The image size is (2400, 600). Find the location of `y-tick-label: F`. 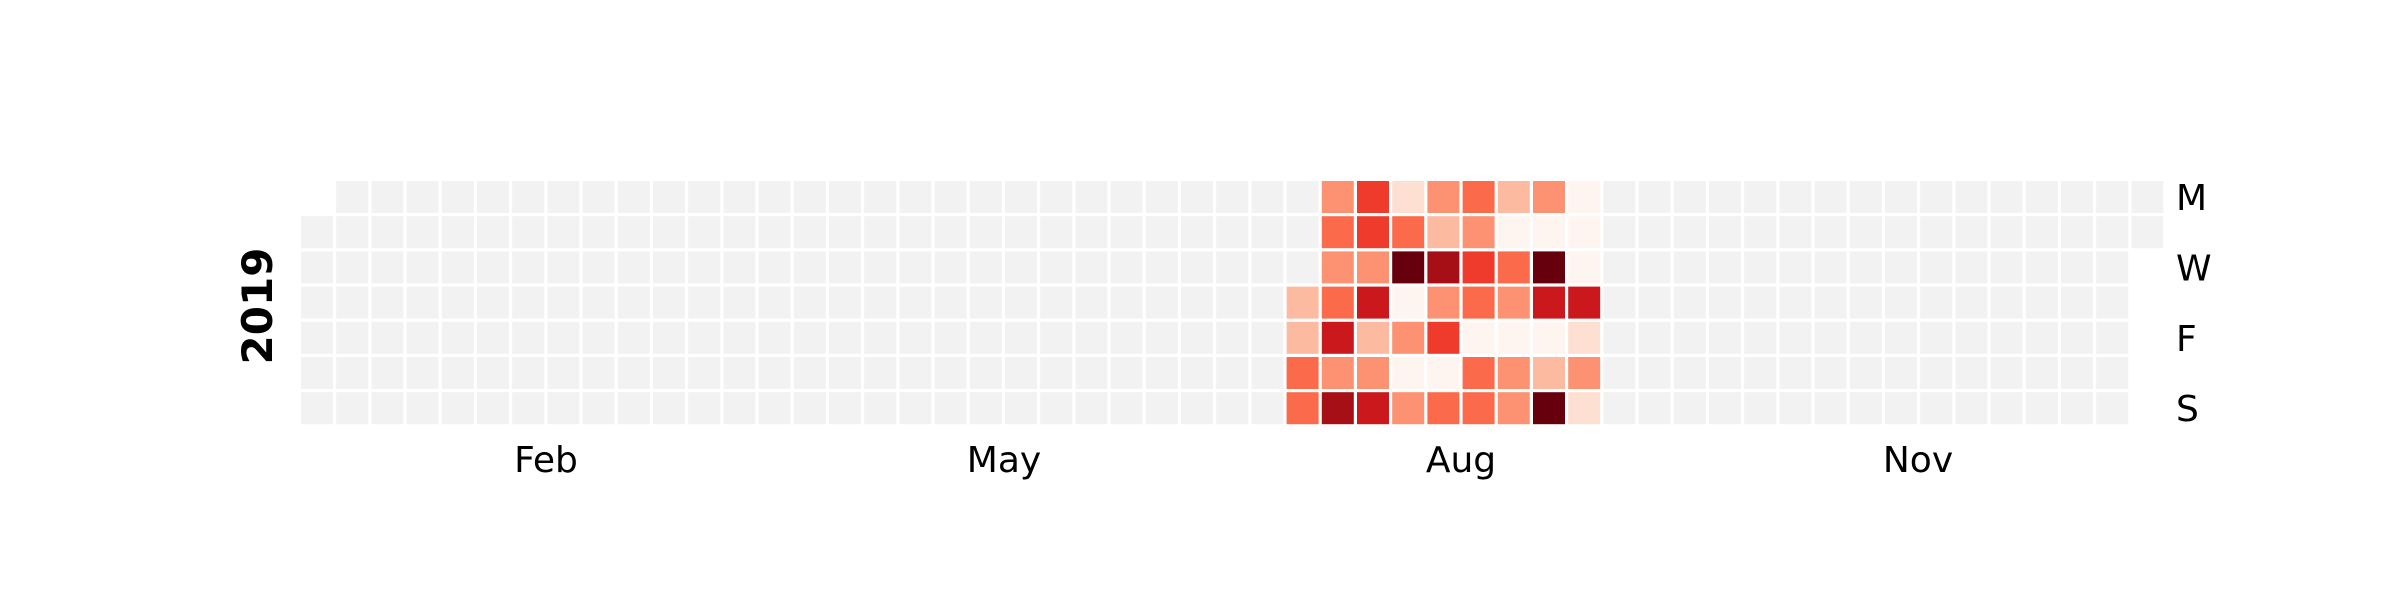

y-tick-label: F is located at coordinates (2186, 339).